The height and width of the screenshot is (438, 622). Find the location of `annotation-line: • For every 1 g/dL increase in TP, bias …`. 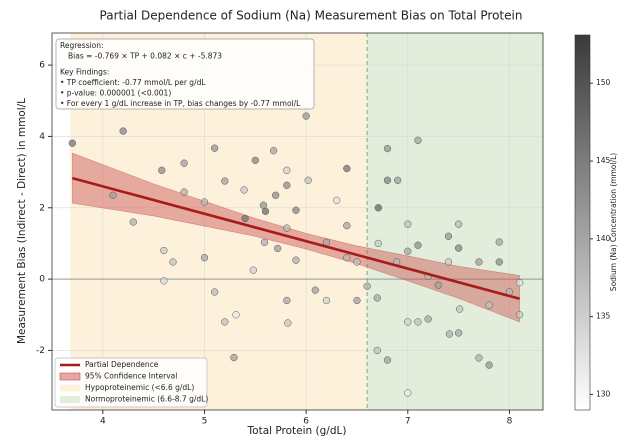

annotation-line: • For every 1 g/dL increase in TP, bias … is located at coordinates (180, 103).